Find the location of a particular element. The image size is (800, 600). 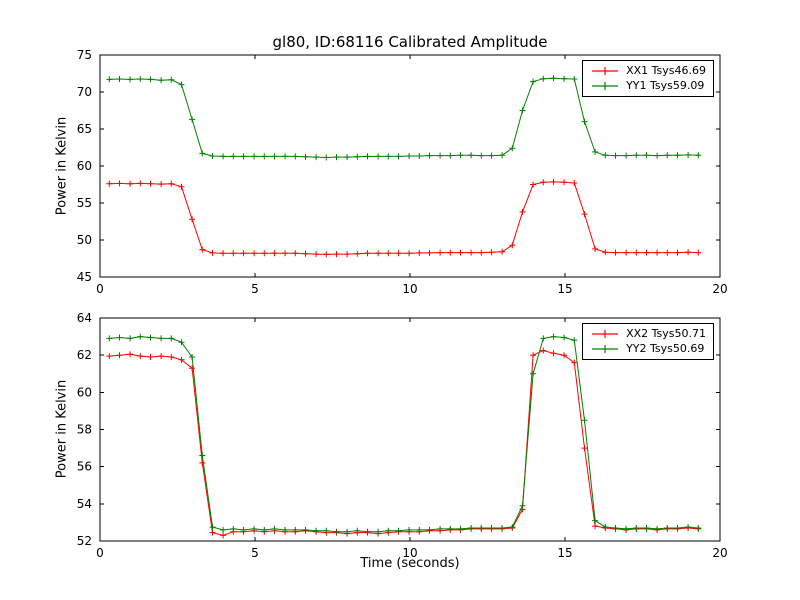

legend-entry: XX2 Tsys50.71 is located at coordinates (648, 333).